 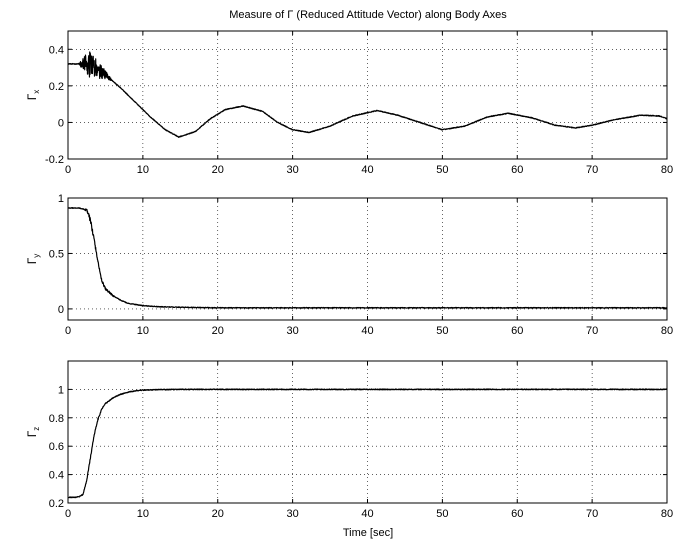 I want to click on y-axis-label: Γz, so click(x=33, y=432).